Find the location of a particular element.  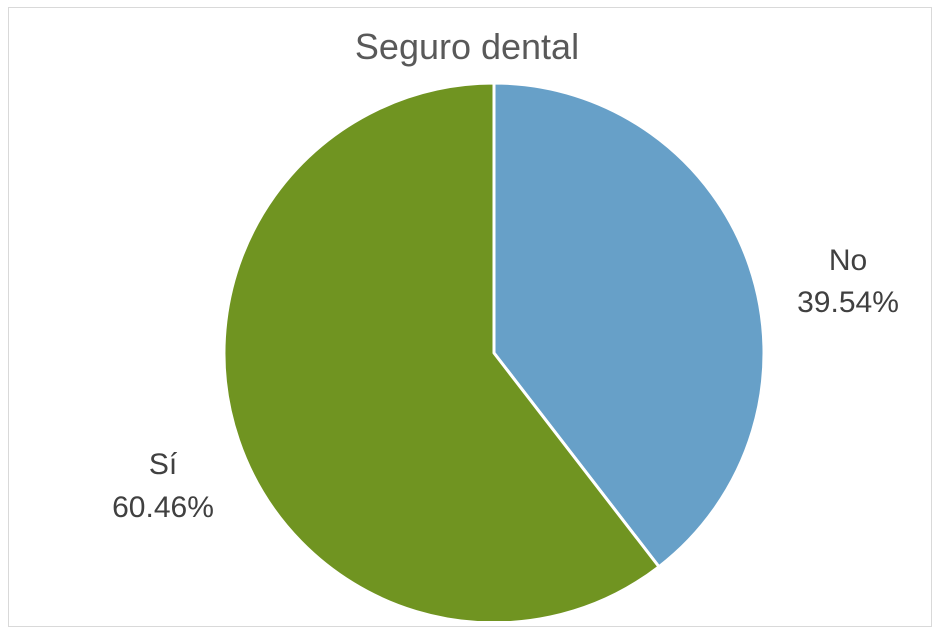

slice-category-label: No is located at coordinates (848, 260).